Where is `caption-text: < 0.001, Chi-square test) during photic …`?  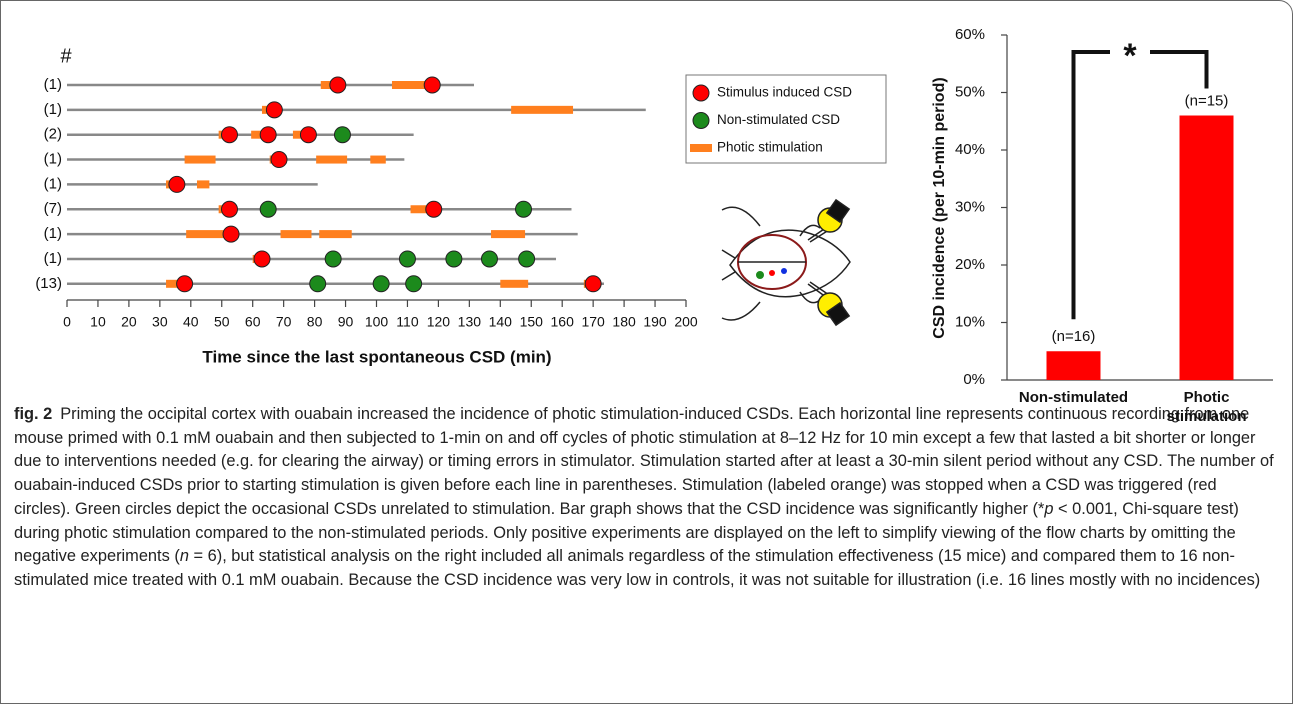 caption-text: < 0.001, Chi-square test) during photic … is located at coordinates (626, 532).